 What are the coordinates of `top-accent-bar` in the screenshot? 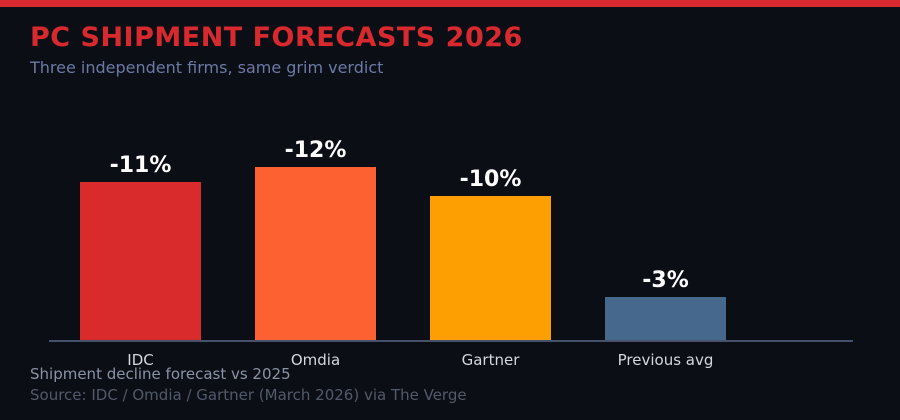 It's located at (450, 3).